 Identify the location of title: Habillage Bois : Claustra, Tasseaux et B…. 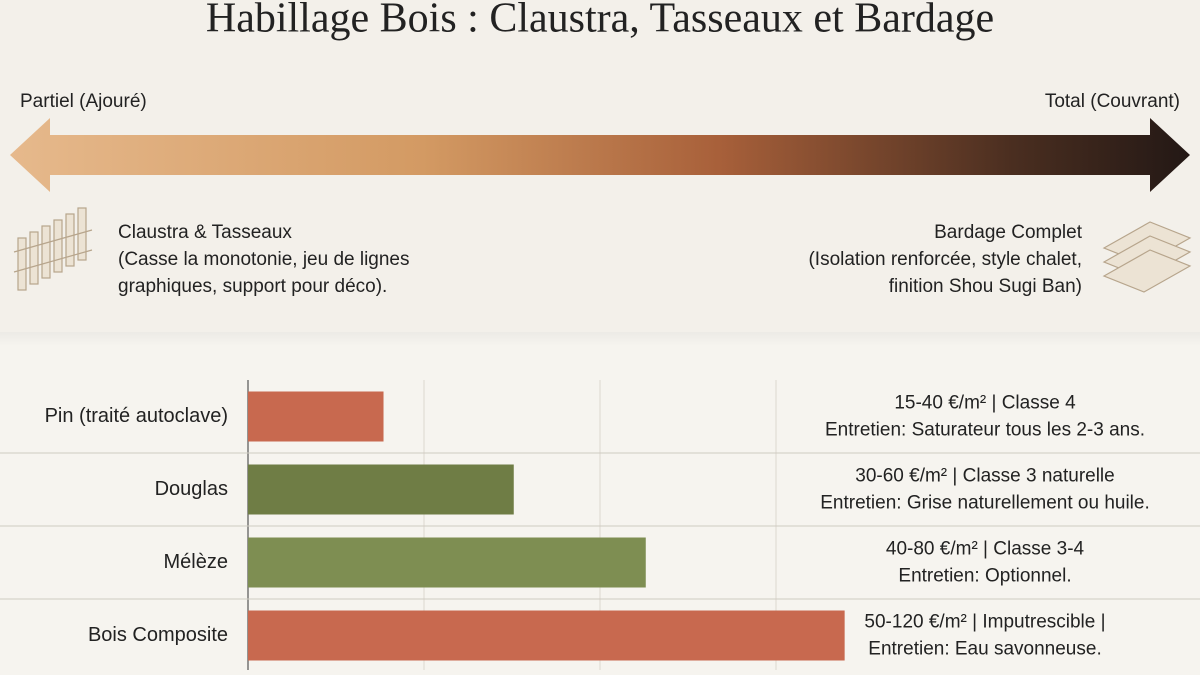
(600, 21).